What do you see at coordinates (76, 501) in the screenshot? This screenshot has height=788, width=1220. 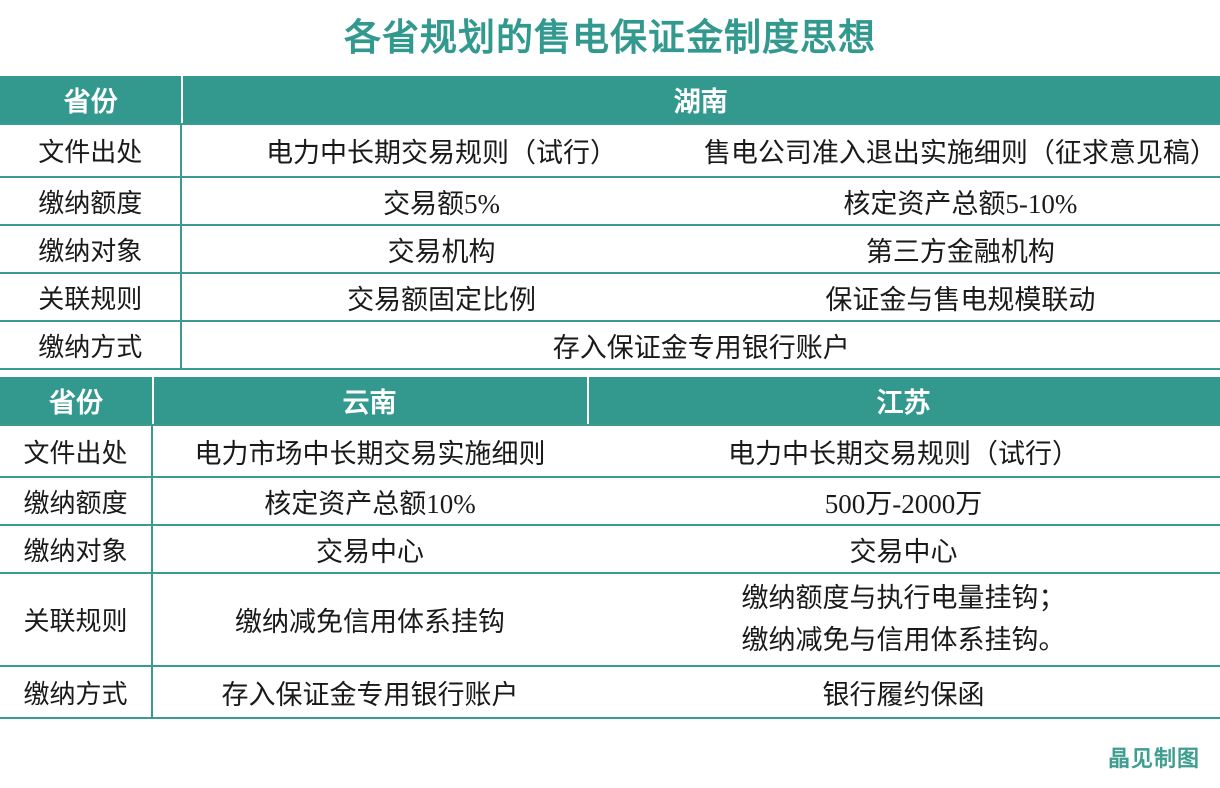 I see `row-label-jiaonaedu-2: 缴纳额度` at bounding box center [76, 501].